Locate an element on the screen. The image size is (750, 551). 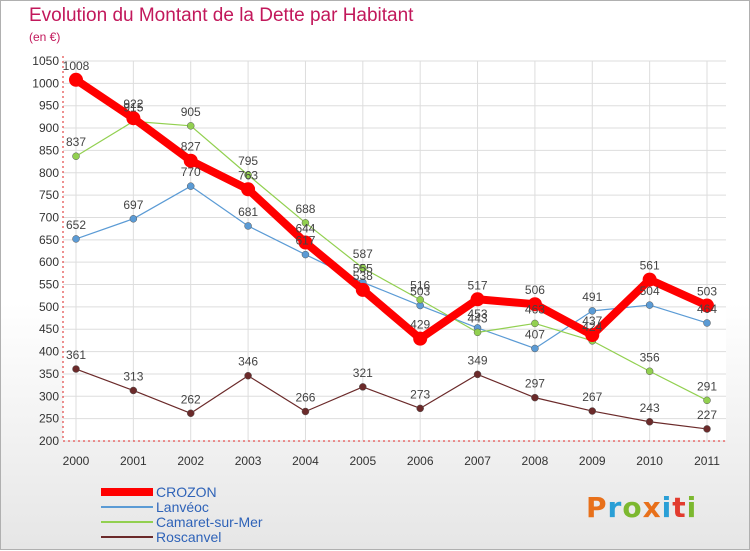
data-label: 644 is located at coordinates (305, 229).